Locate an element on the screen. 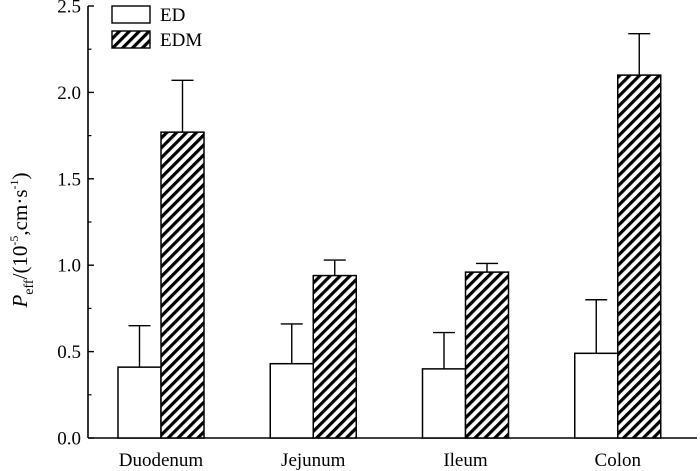  y-axis: 0.0 0.5 1.0 1.5 2.0 2.5 is located at coordinates (75, 225).